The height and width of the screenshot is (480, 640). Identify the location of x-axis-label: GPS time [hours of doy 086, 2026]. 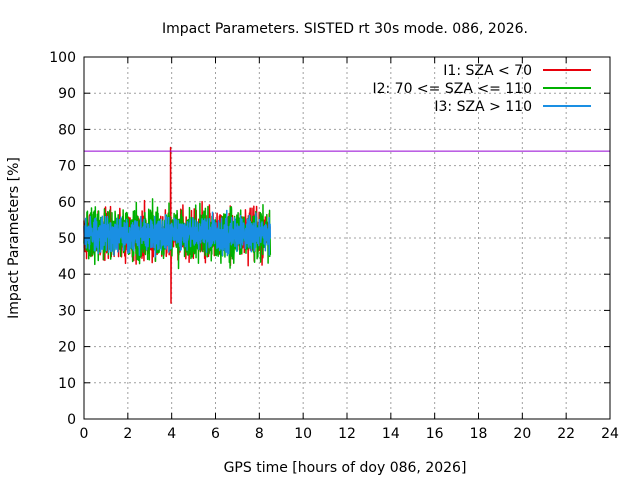
(345, 468).